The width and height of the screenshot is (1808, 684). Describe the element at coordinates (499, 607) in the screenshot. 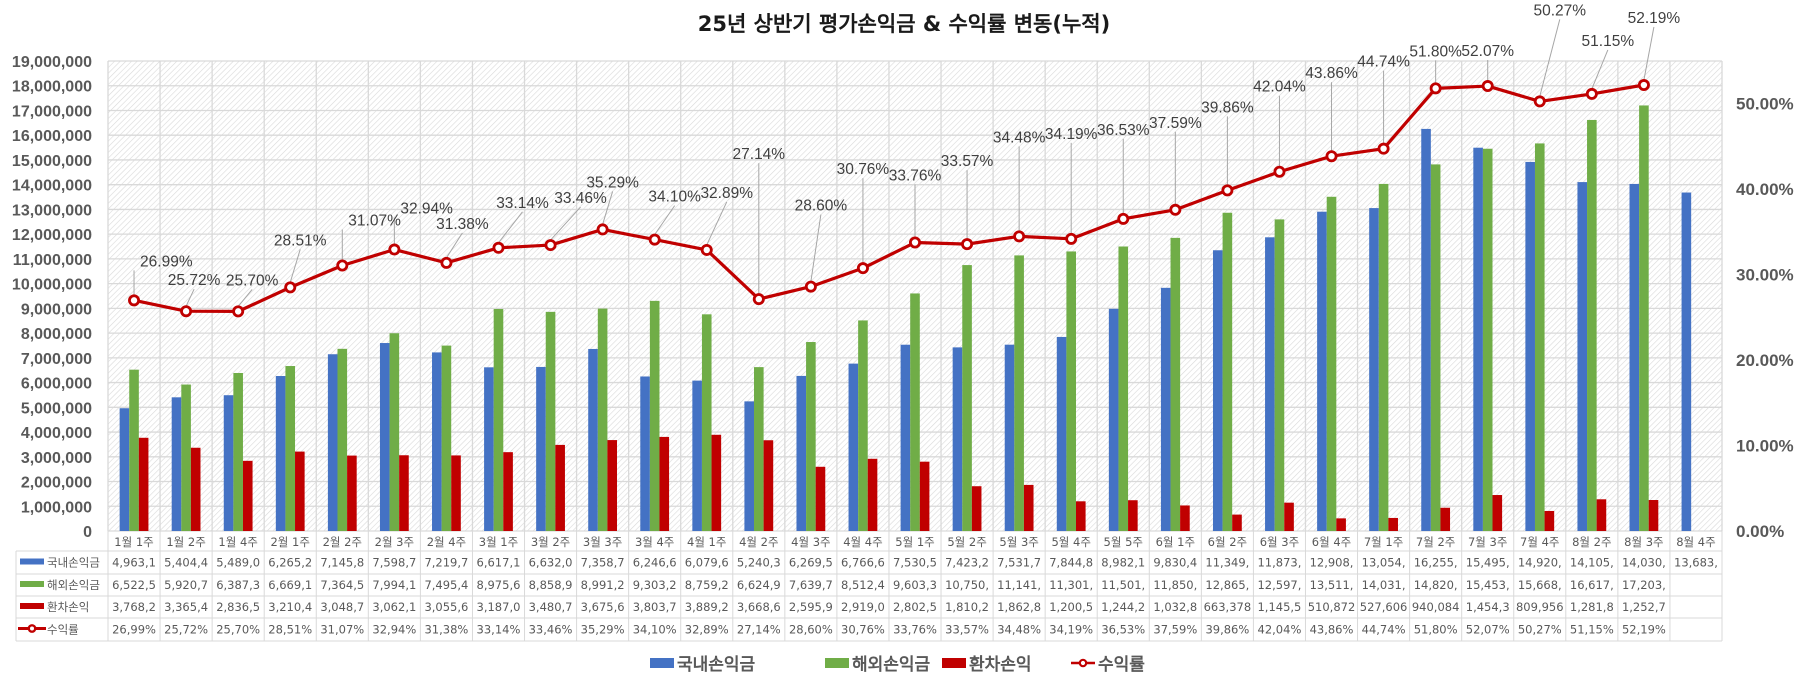

I see `table-cell: 3,187,0` at that location.